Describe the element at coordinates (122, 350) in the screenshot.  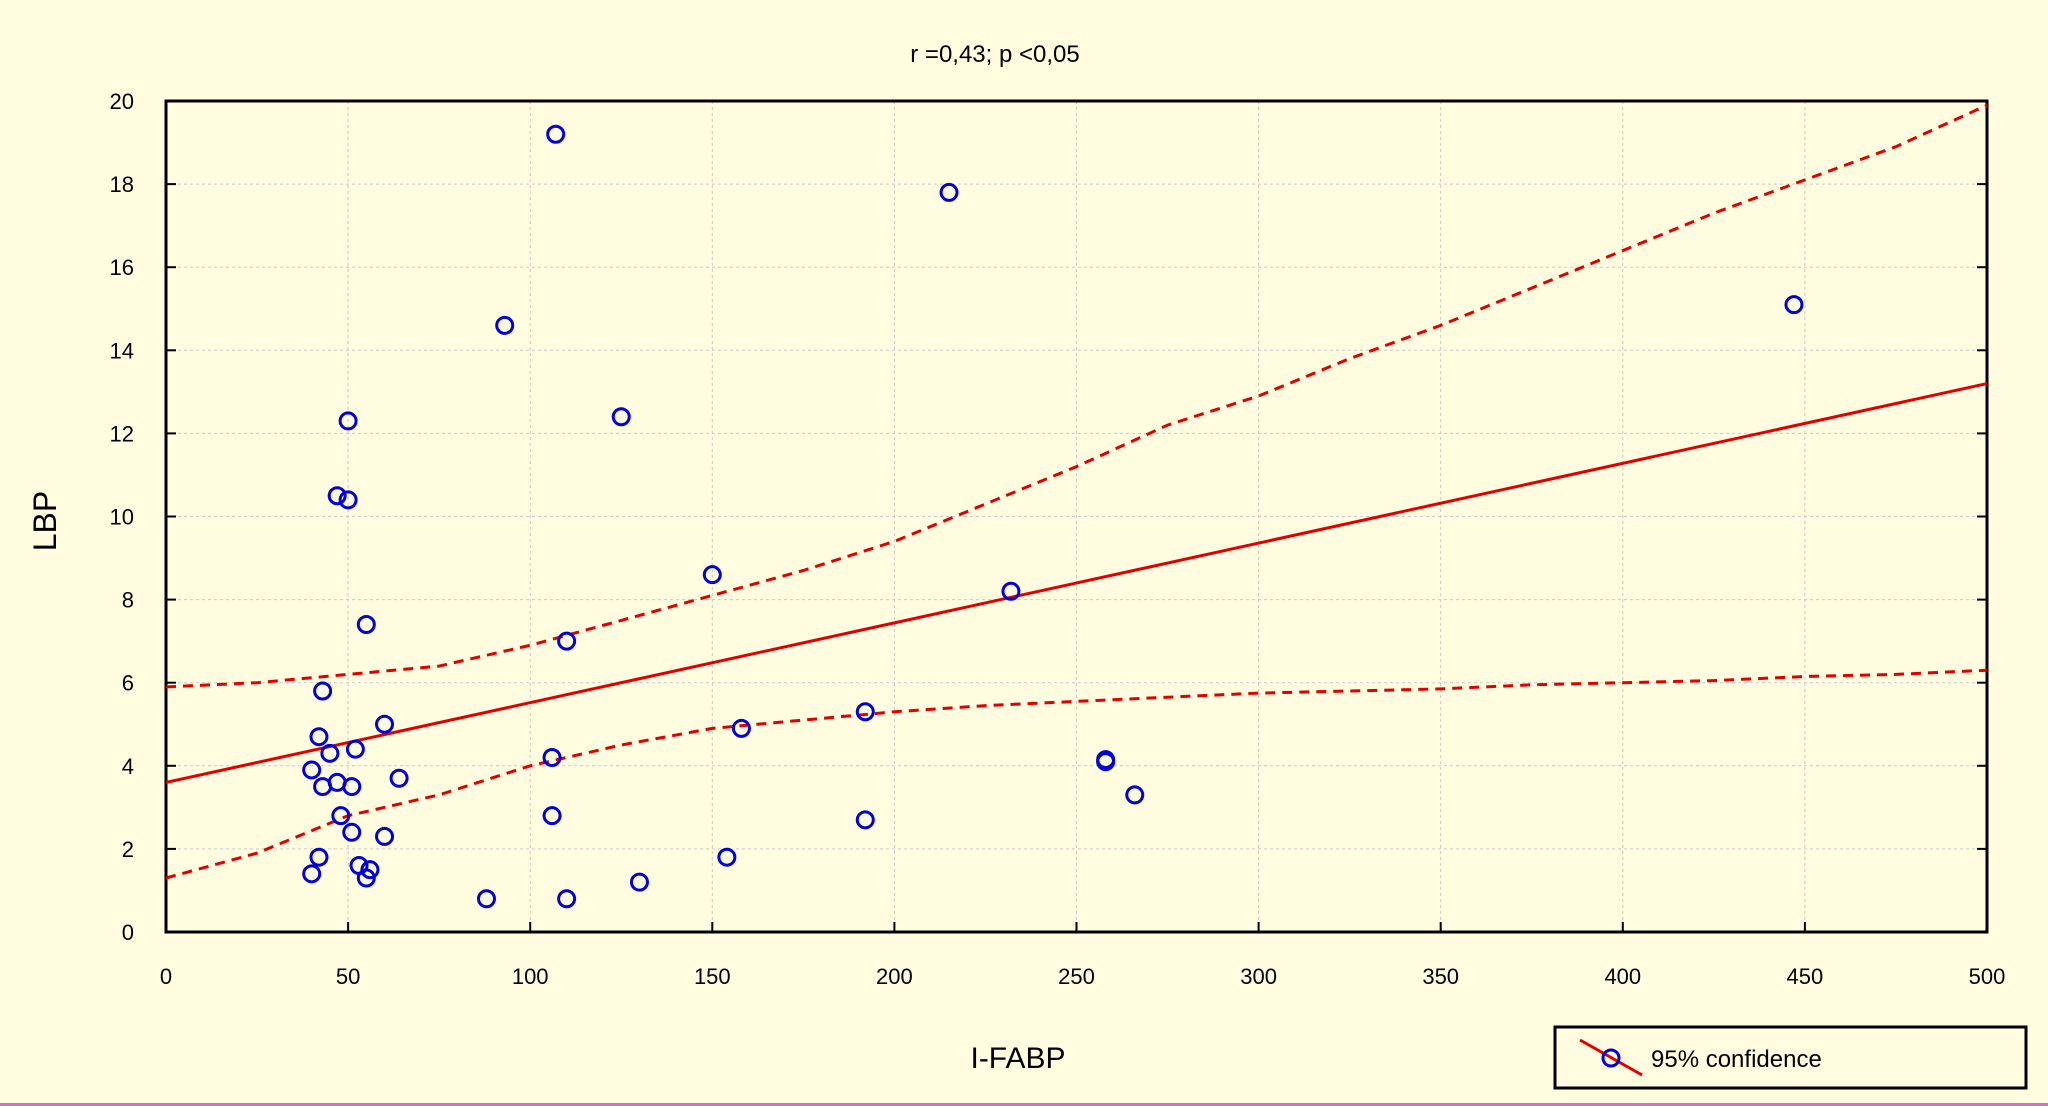
I see `y-tick-label: 14` at that location.